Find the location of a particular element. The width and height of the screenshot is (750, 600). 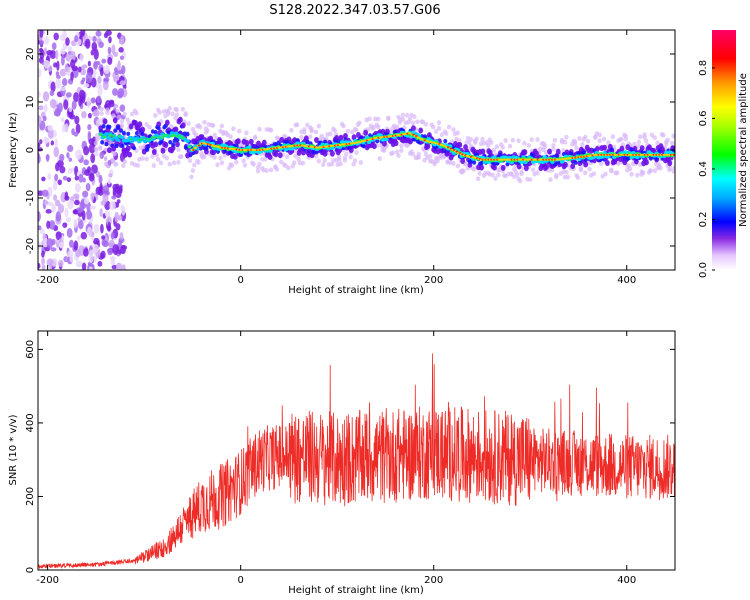

y-tick-label: 0 is located at coordinates (30, 150).